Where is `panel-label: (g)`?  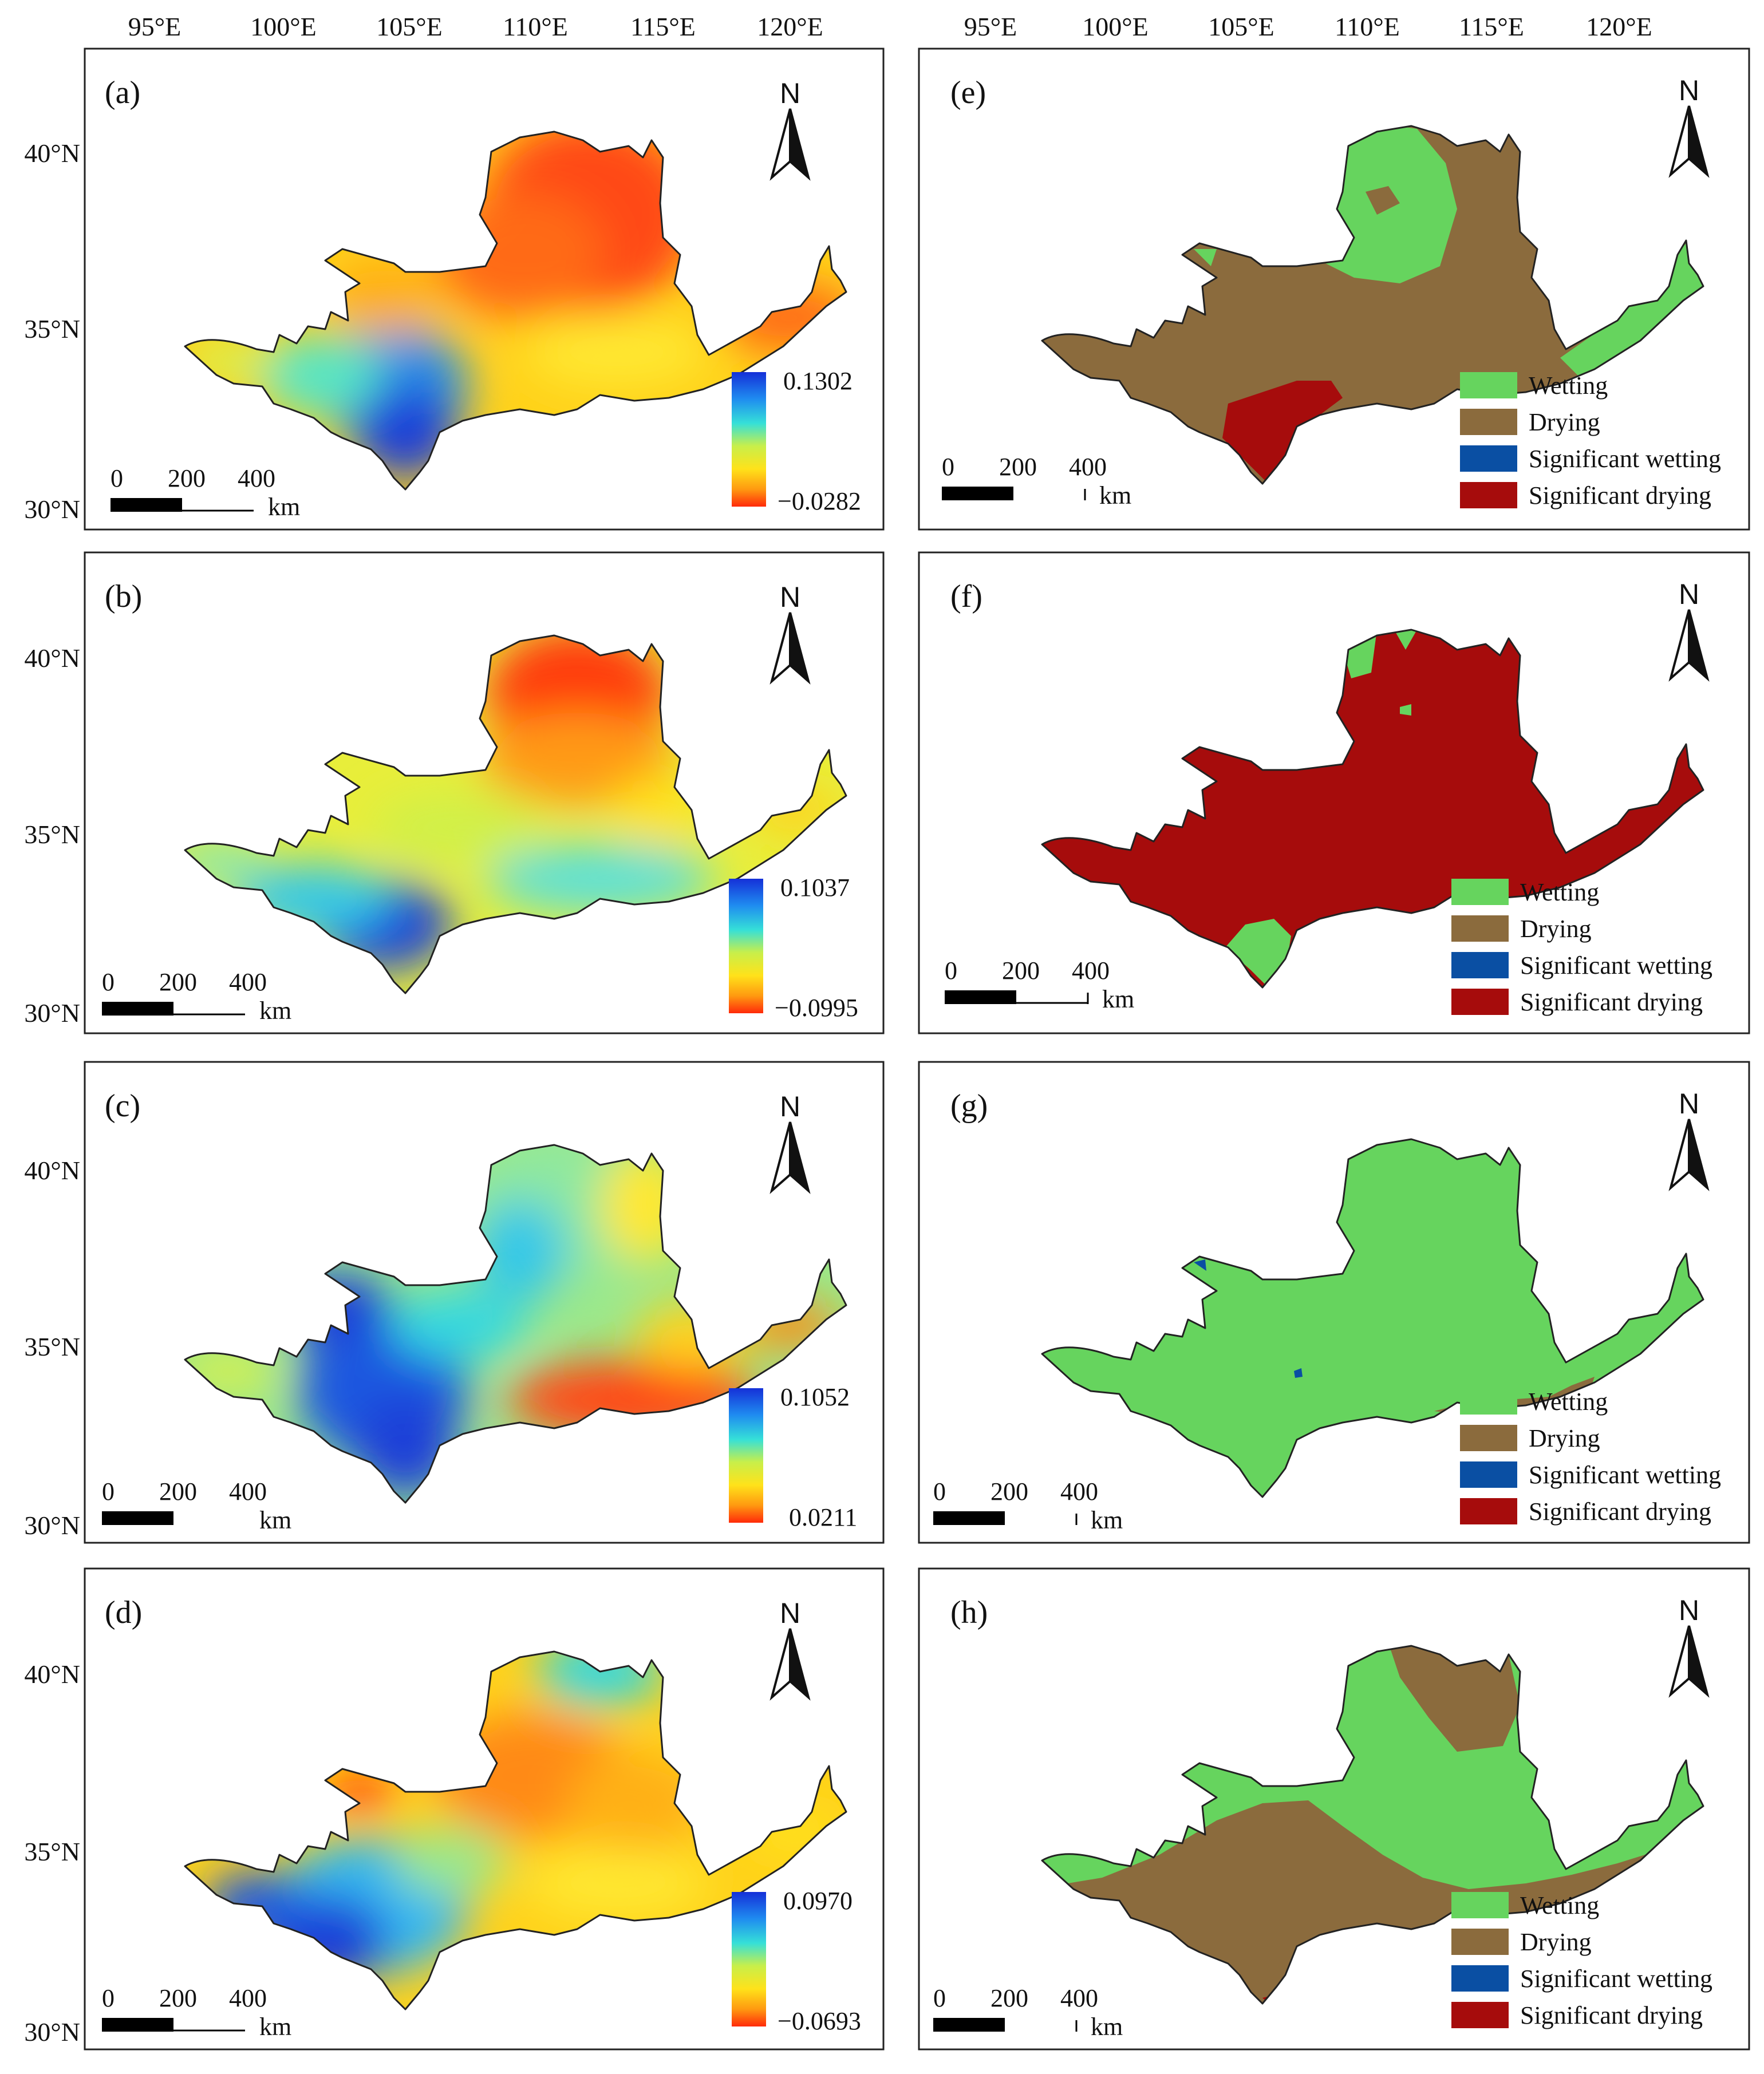
panel-label: (g) is located at coordinates (969, 1106).